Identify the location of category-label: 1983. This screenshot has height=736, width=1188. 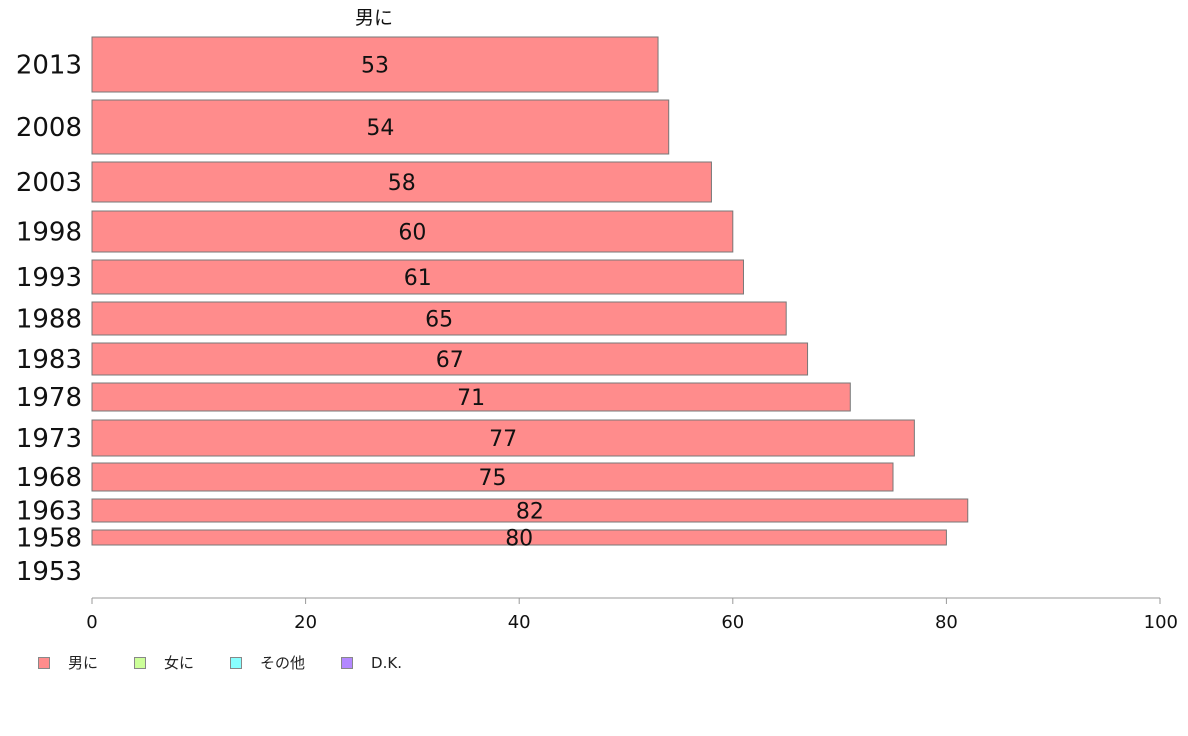
(49, 360).